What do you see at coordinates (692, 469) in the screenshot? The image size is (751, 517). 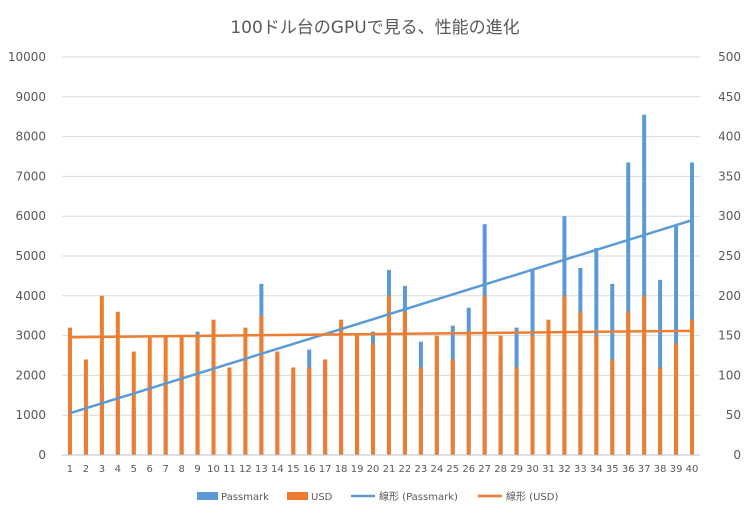 I see `x-tick-label: 40` at bounding box center [692, 469].